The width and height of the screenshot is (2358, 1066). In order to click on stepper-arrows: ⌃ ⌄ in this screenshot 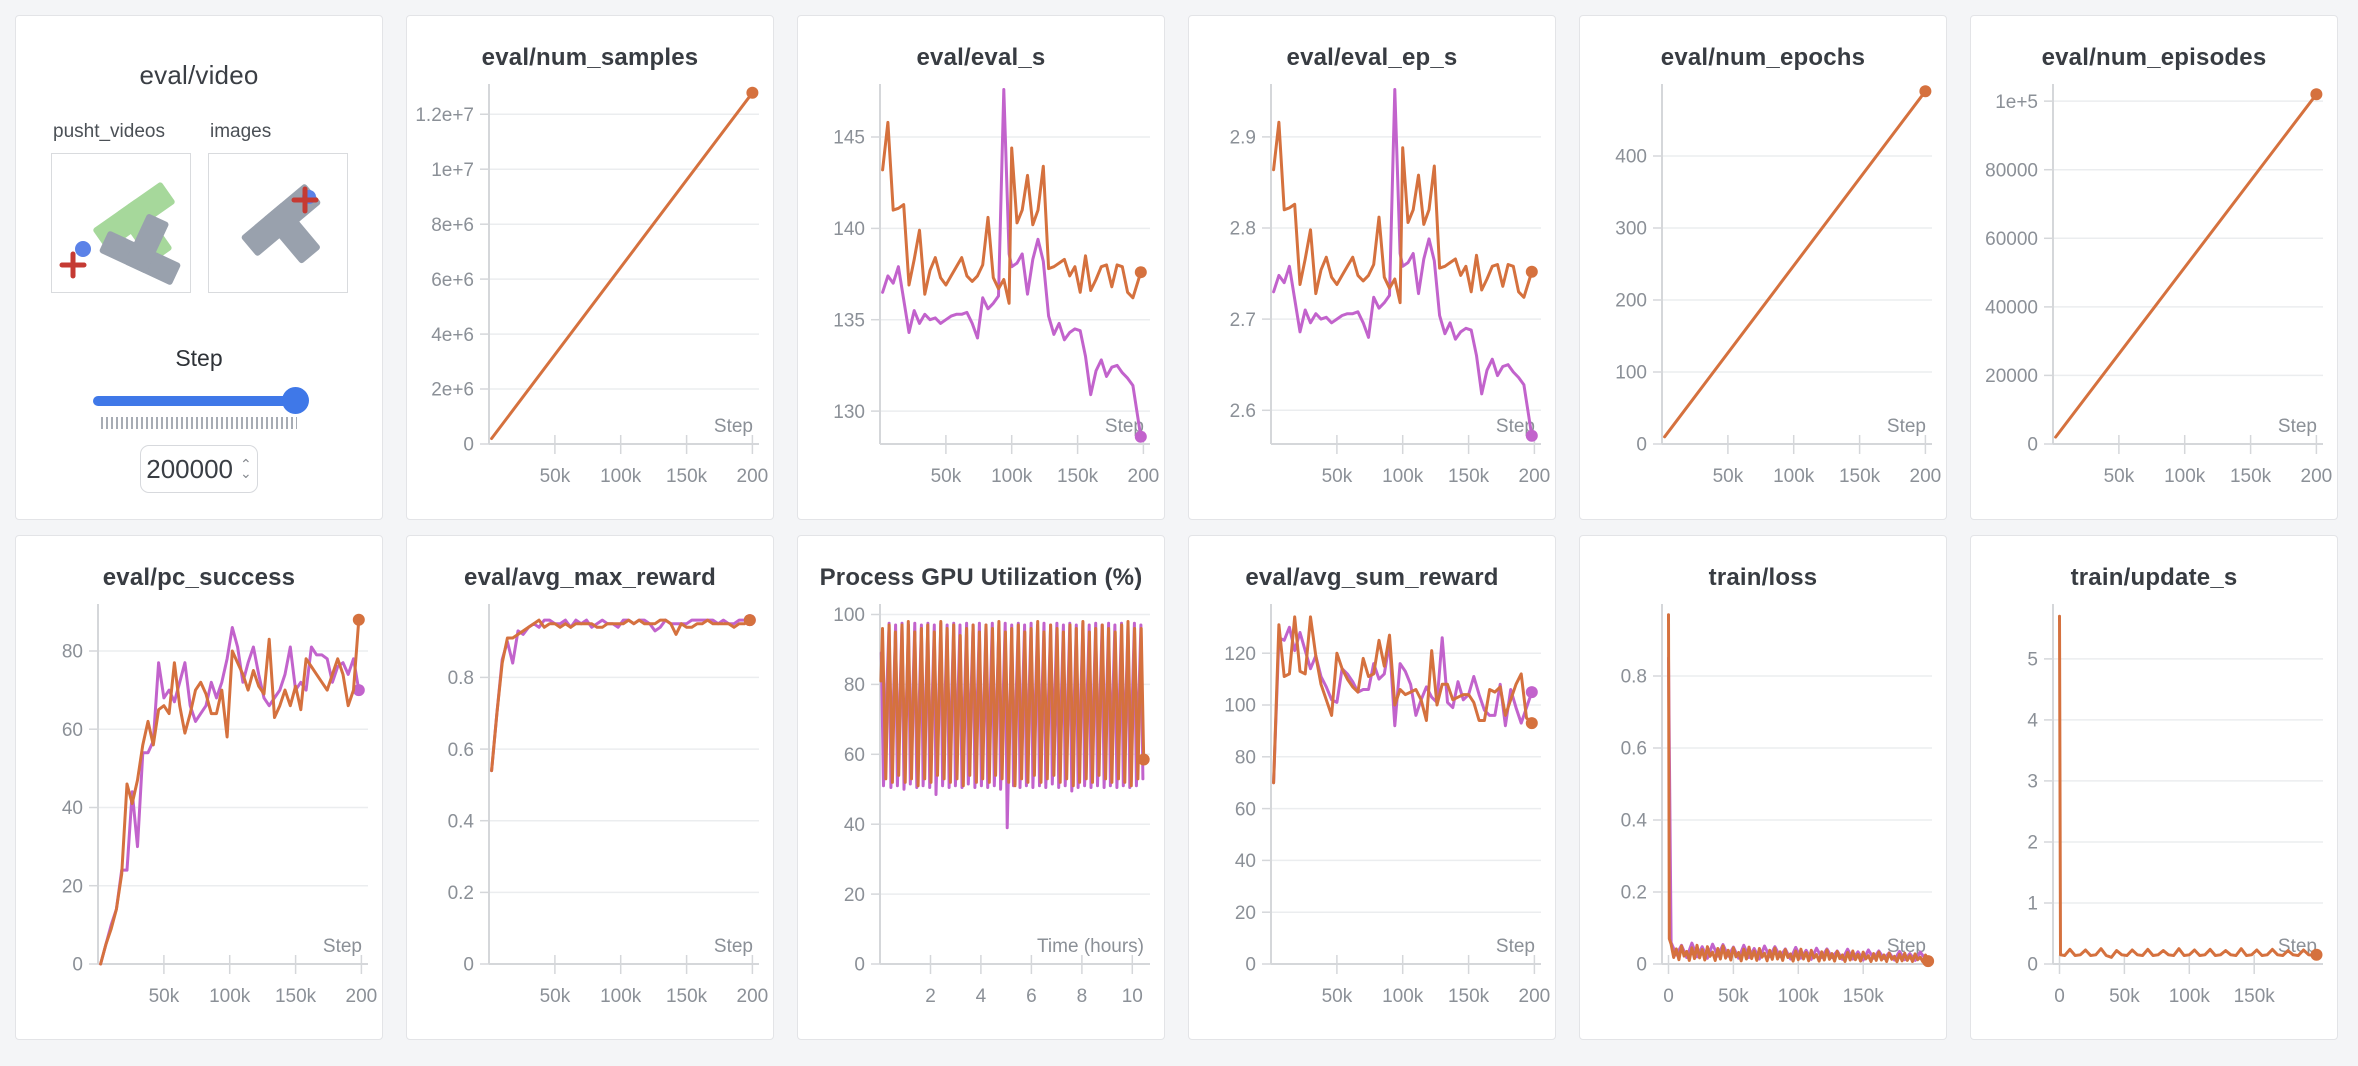, I will do `click(246, 468)`.